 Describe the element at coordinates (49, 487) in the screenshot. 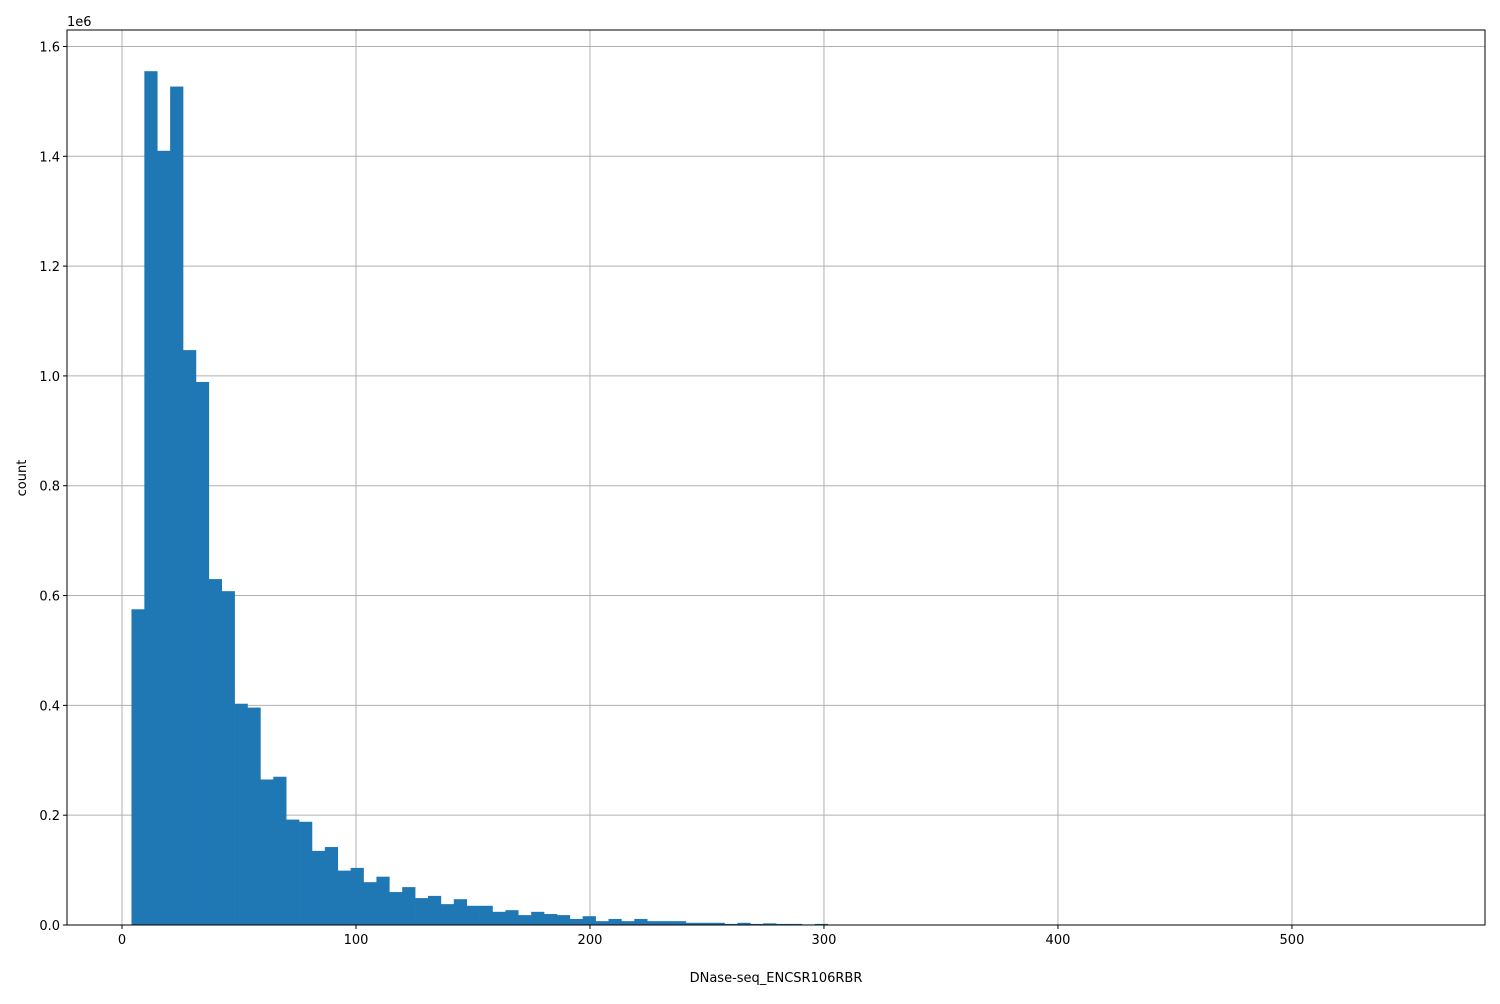

I see `y-tick-label: 0.8` at that location.